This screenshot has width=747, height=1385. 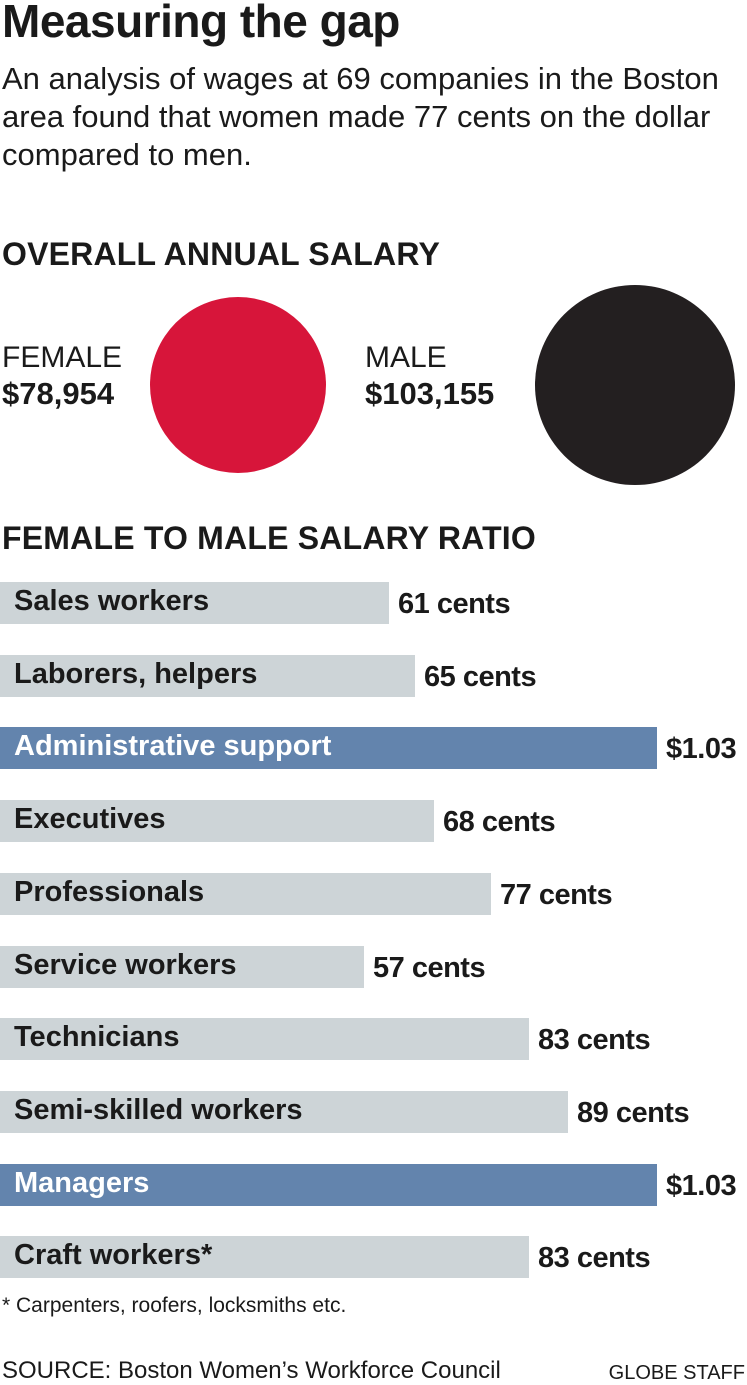 I want to click on bar-row: Administrative support $1.03, so click(x=373, y=750).